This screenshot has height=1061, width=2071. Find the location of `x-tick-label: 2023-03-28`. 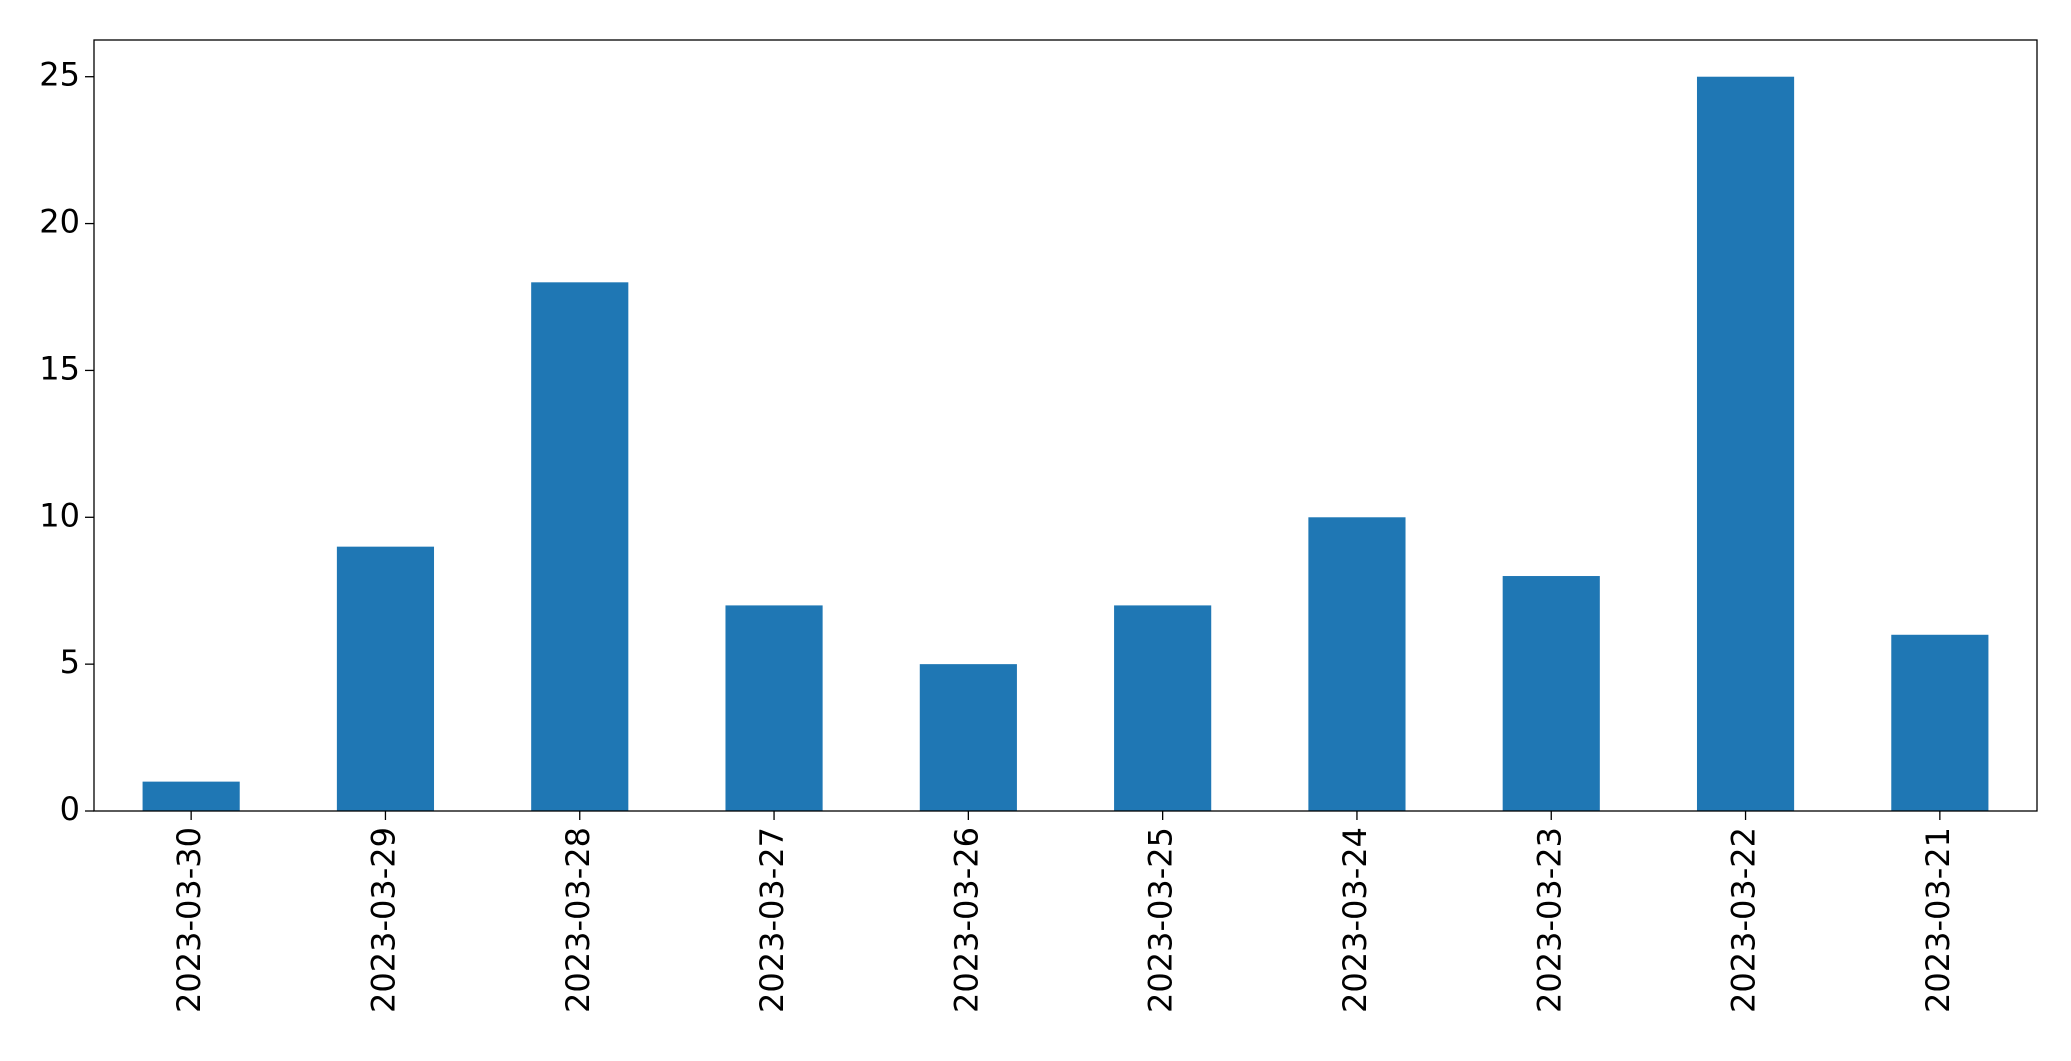

x-tick-label: 2023-03-28 is located at coordinates (578, 920).